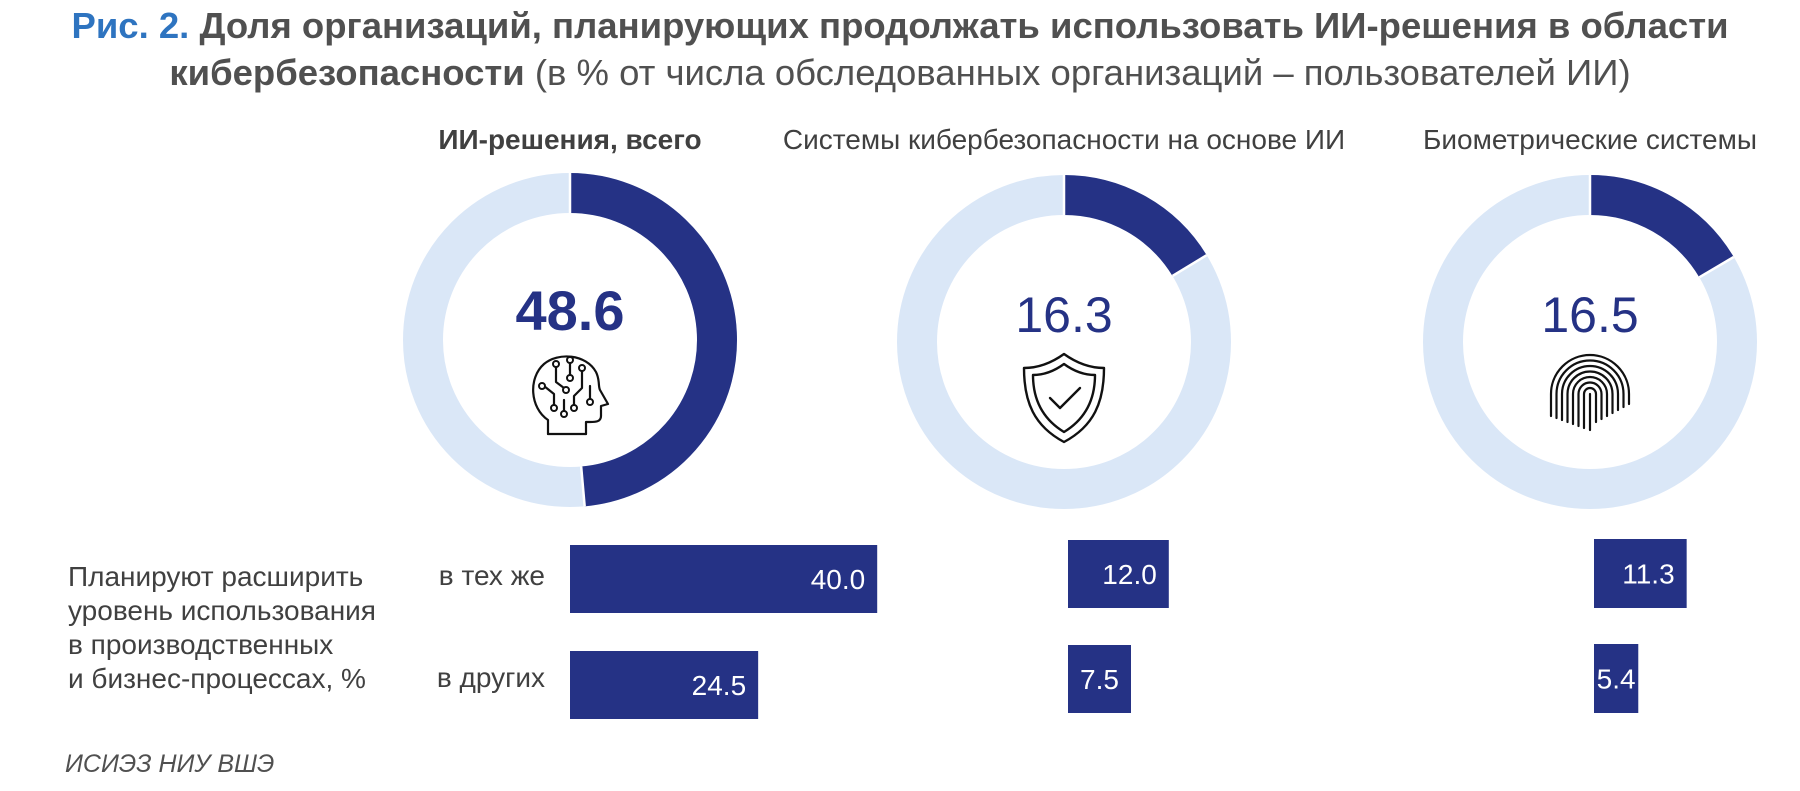 This screenshot has width=1800, height=791. What do you see at coordinates (491, 677) in the screenshot?
I see `bar-category-1-2: в других` at bounding box center [491, 677].